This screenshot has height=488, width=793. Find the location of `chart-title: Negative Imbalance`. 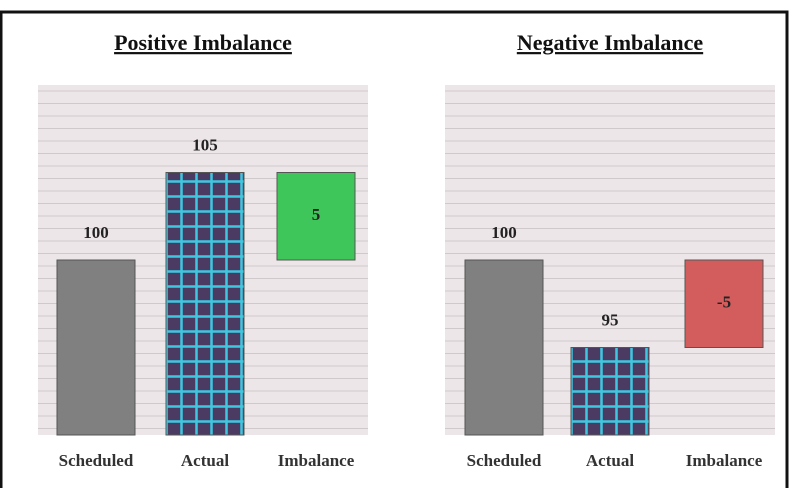

chart-title: Negative Imbalance is located at coordinates (610, 42).